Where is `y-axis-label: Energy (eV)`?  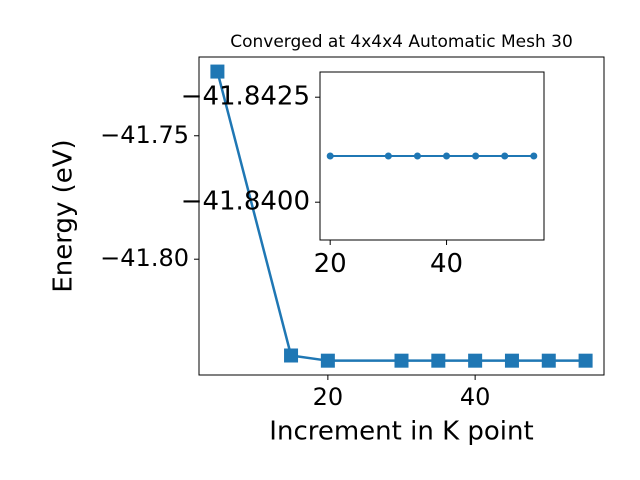 y-axis-label: Energy (eV) is located at coordinates (64, 215).